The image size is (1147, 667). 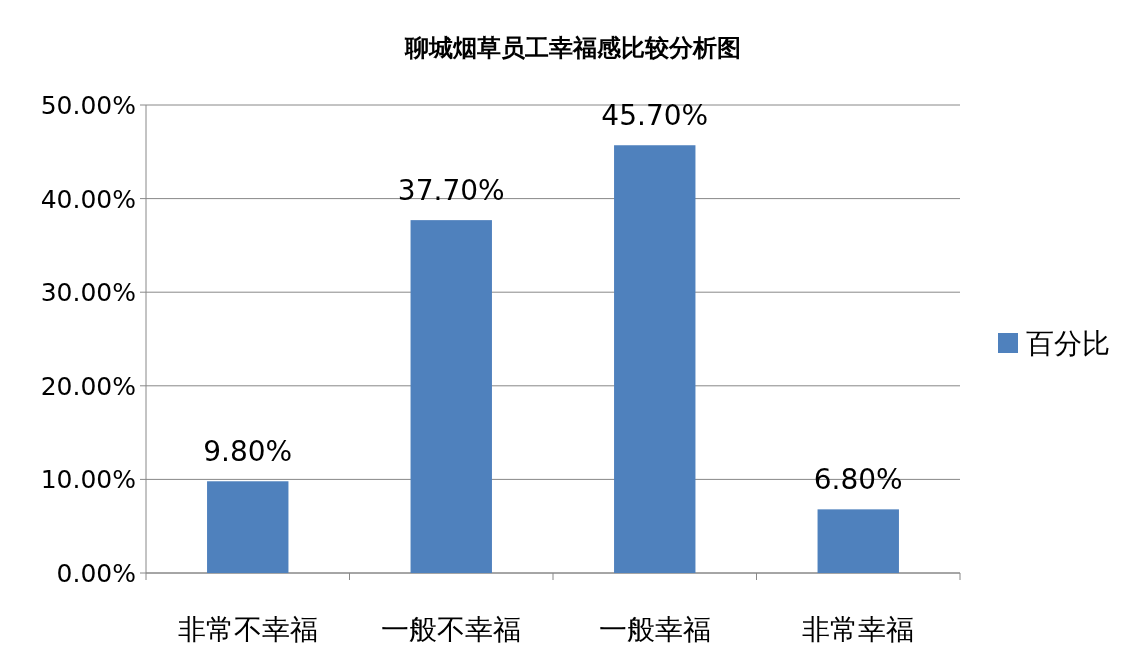 I want to click on data-label: 45.70%, so click(x=655, y=116).